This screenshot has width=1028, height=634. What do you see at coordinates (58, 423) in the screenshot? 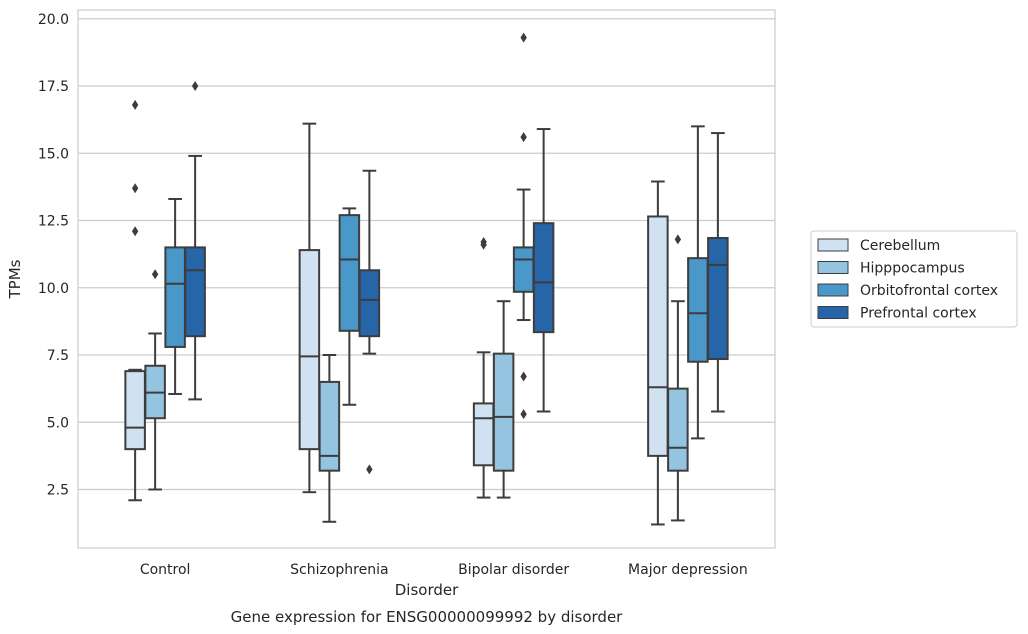
I see `y-tick-label: 5.0` at bounding box center [58, 423].